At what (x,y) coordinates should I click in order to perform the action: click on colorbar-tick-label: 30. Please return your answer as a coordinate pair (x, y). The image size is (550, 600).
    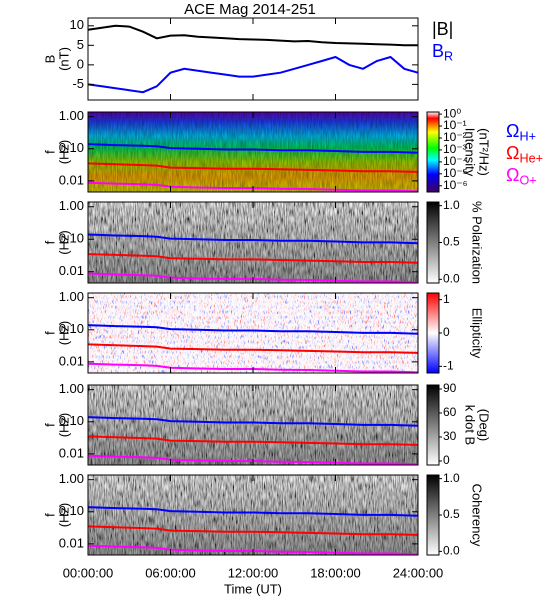
    Looking at the image, I should click on (450, 436).